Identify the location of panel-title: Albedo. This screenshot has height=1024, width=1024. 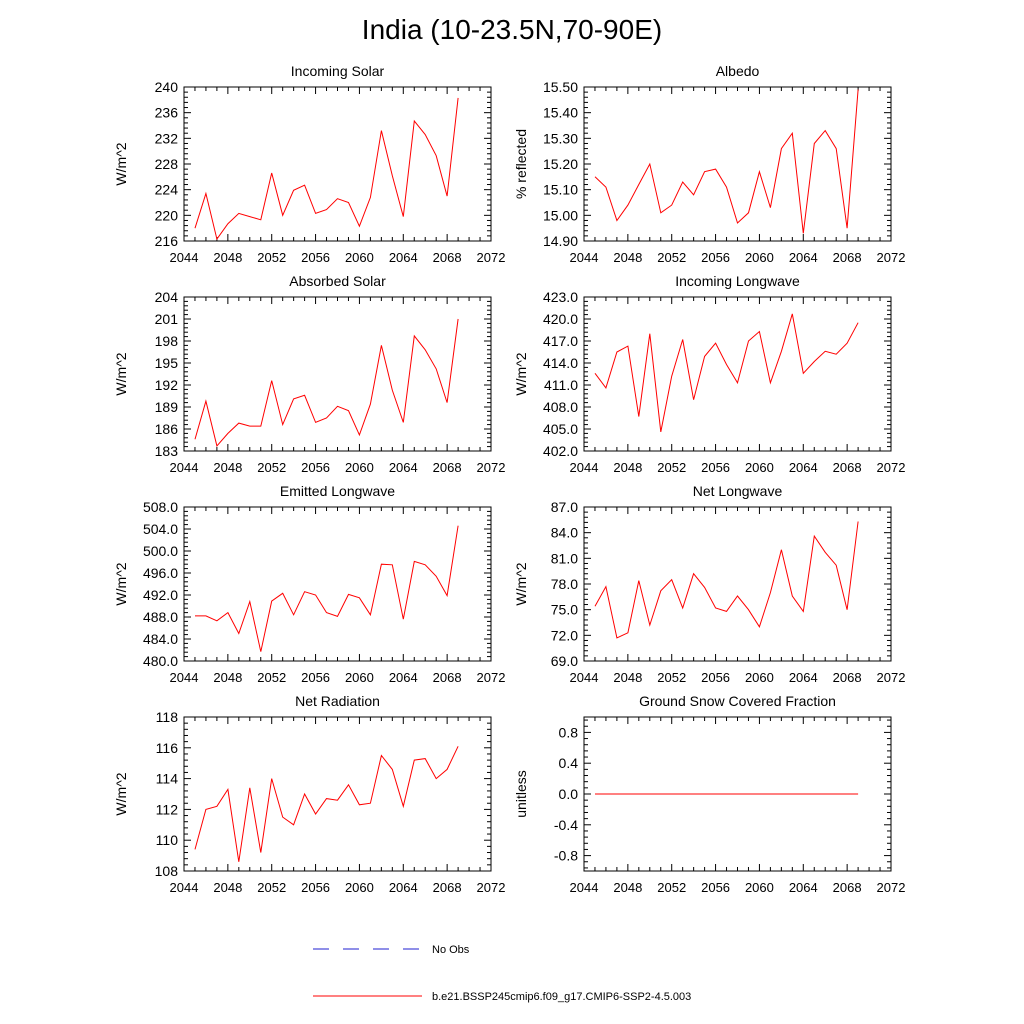
(738, 71).